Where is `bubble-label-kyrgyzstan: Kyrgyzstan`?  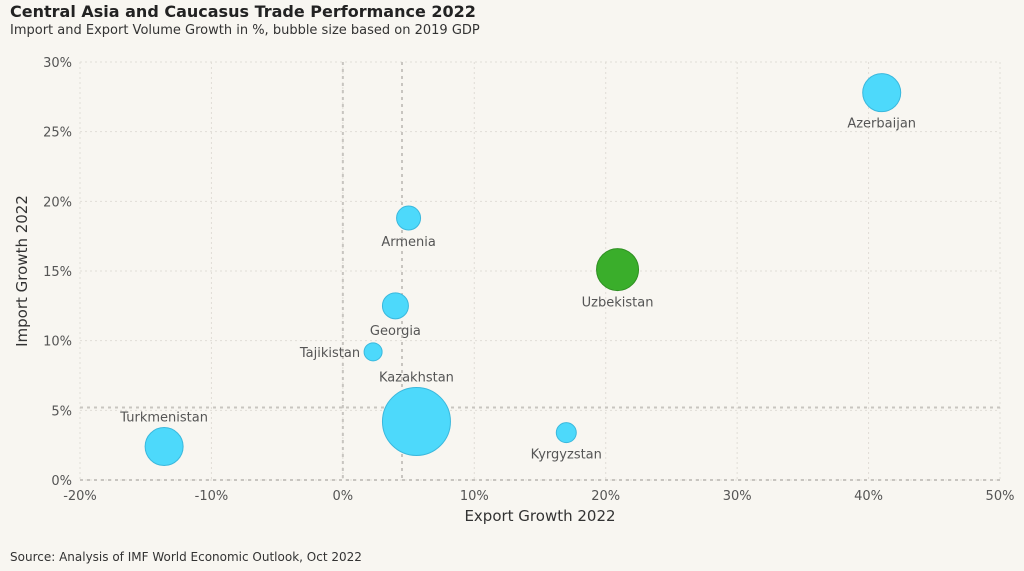
bubble-label-kyrgyzstan: Kyrgyzstan is located at coordinates (566, 455).